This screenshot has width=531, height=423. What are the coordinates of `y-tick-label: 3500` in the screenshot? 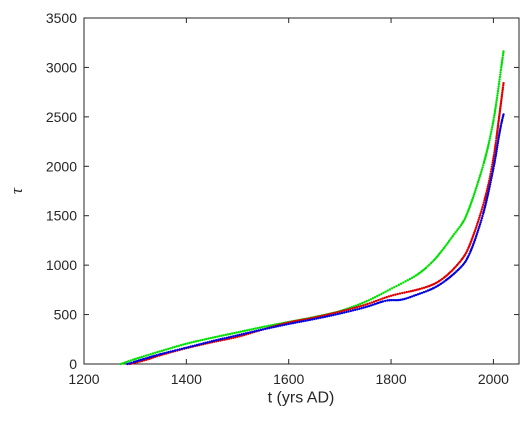 It's located at (61, 18).